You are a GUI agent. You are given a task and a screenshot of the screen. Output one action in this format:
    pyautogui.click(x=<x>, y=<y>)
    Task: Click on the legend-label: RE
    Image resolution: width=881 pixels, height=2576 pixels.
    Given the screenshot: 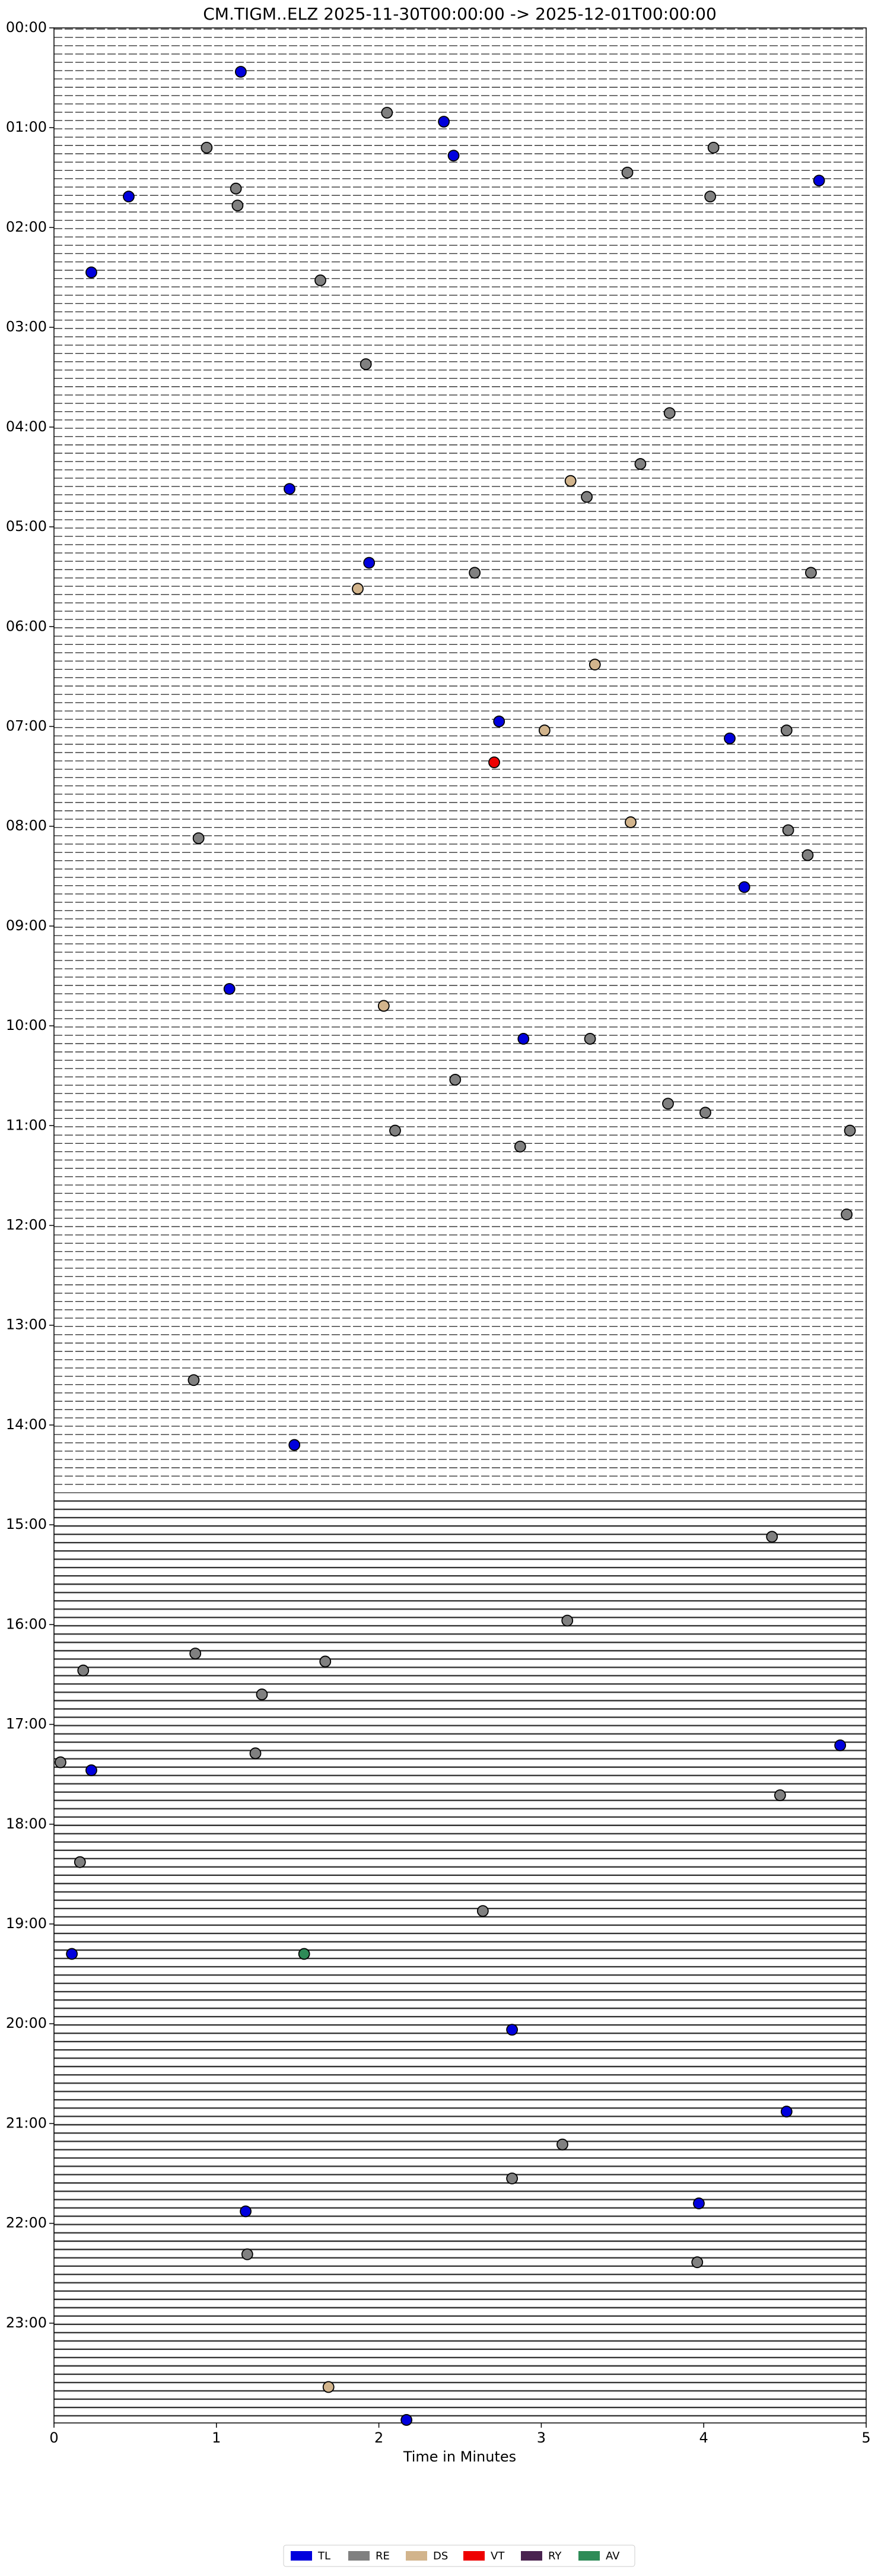 What is the action you would take?
    pyautogui.click(x=383, y=2556)
    